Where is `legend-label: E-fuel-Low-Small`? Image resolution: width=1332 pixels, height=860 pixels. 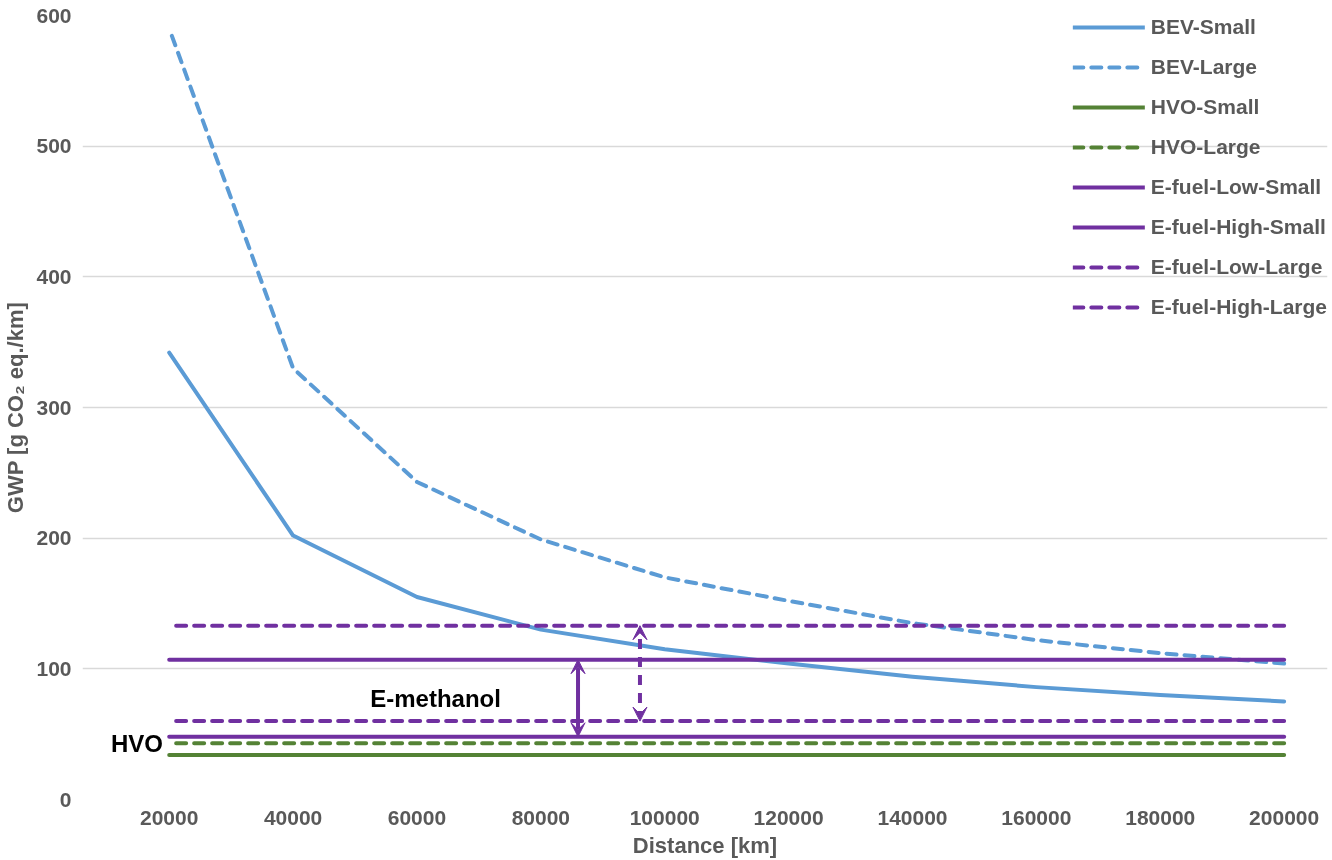
legend-label: E-fuel-Low-Small is located at coordinates (1236, 187).